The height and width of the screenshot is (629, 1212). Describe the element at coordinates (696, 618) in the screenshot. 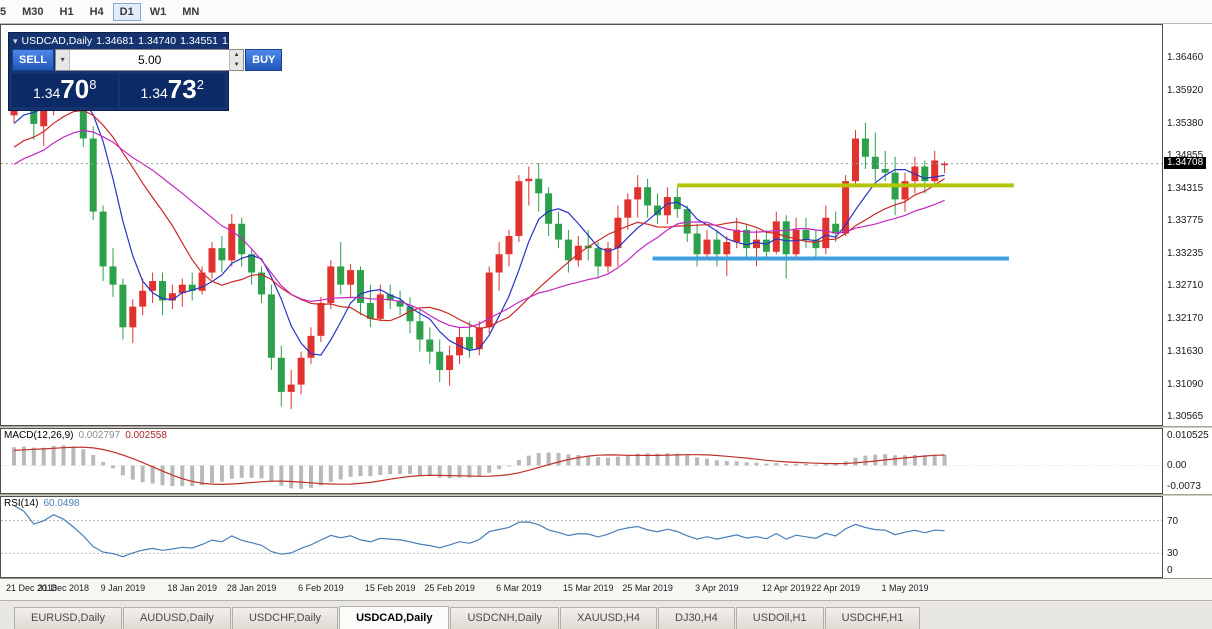

I see `tab-dj30-h4: DJ30,H4` at that location.